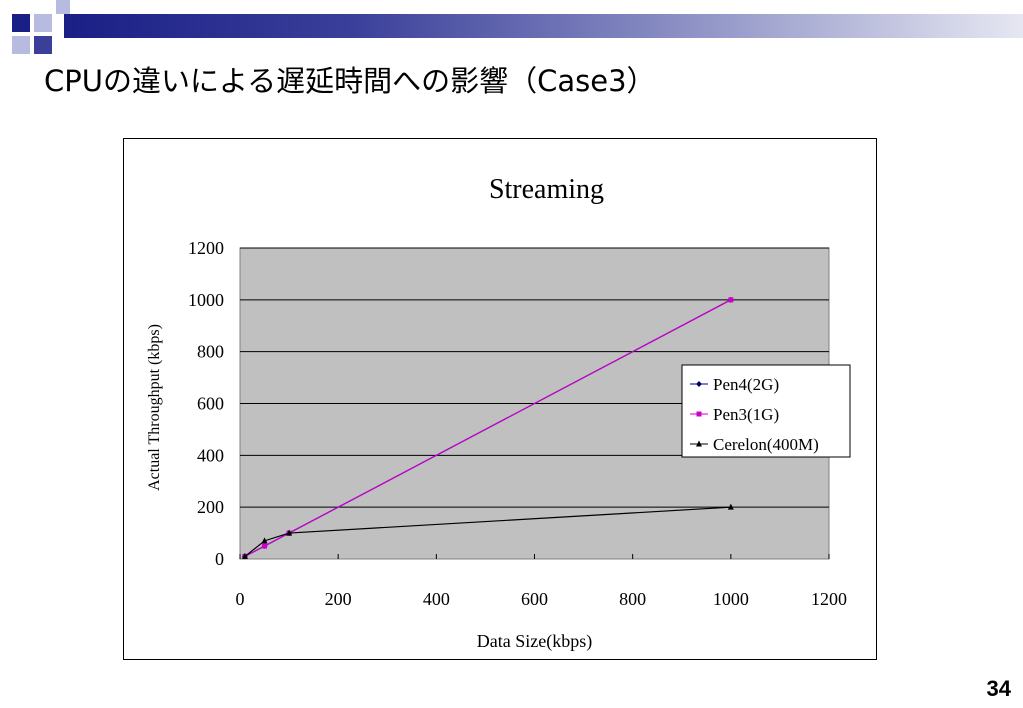 This screenshot has height=708, width=1023. What do you see at coordinates (746, 384) in the screenshot?
I see `legend-label: Pen4(2G)` at bounding box center [746, 384].